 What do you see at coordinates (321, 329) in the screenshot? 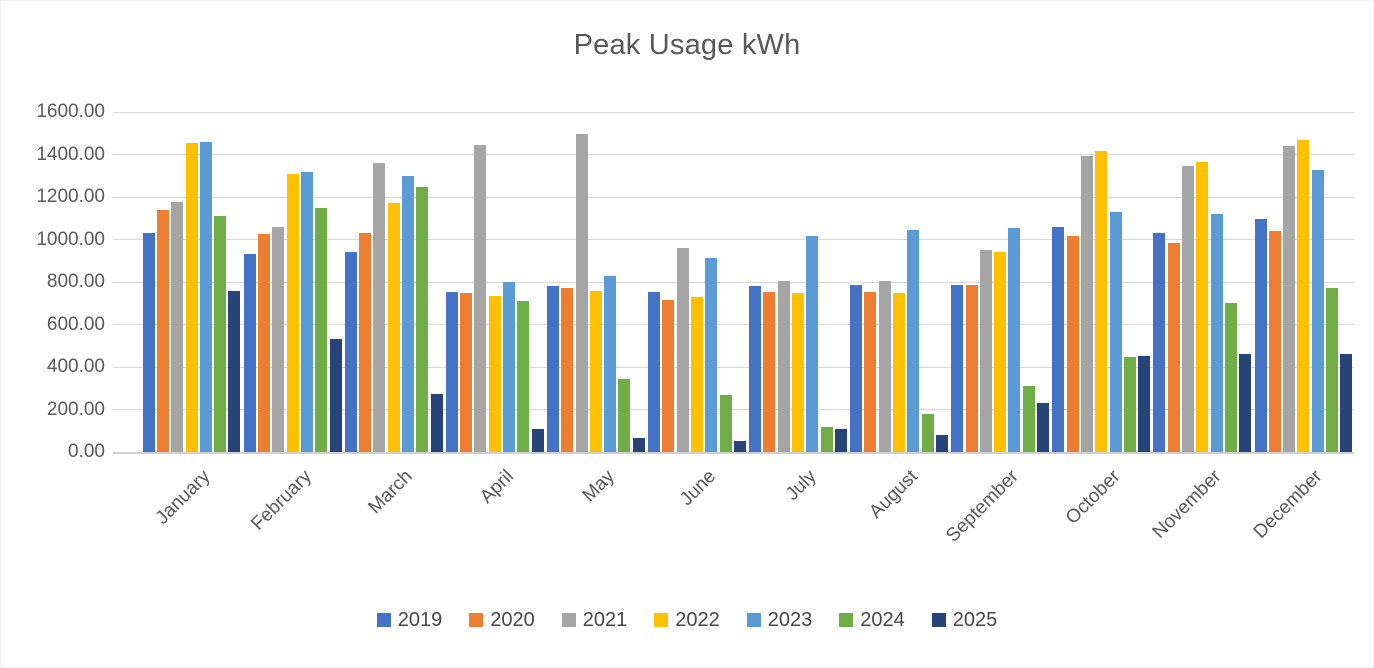
I see `bar-2024-february` at bounding box center [321, 329].